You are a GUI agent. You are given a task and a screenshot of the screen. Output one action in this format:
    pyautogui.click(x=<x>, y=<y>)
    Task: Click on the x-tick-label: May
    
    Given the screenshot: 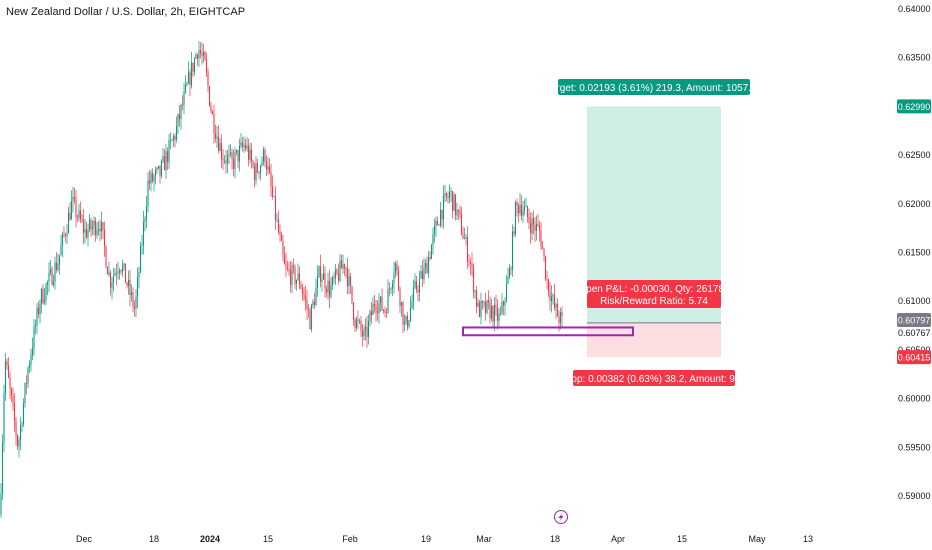 What is the action you would take?
    pyautogui.click(x=757, y=539)
    